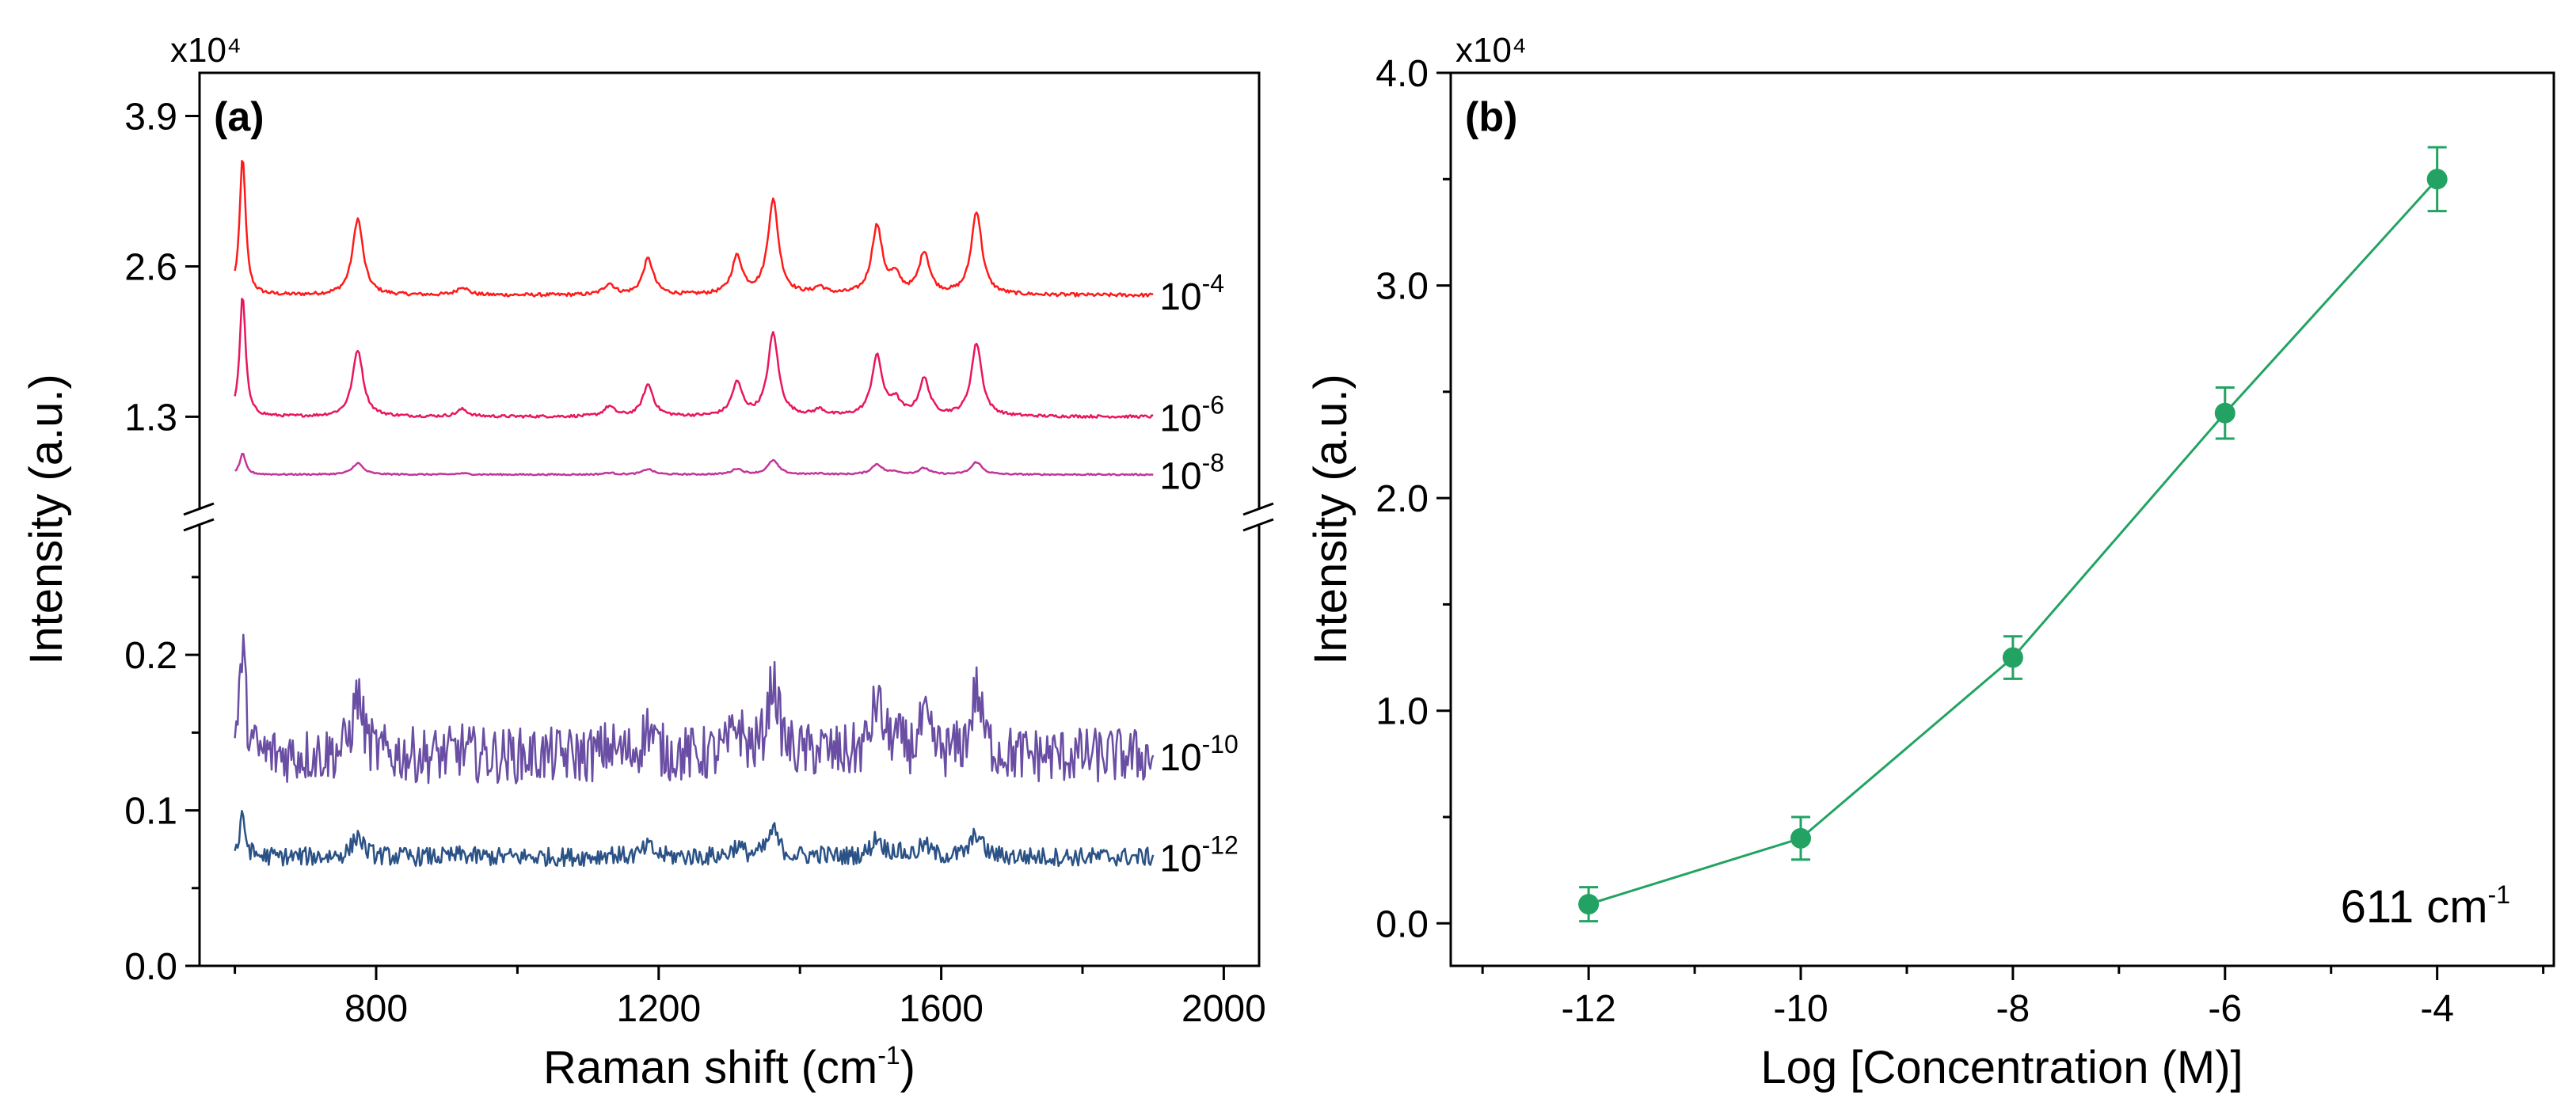 This screenshot has height=1106, width=2576. What do you see at coordinates (46, 519) in the screenshot?
I see `chart-a-y-label: Intensity (a.u.)` at bounding box center [46, 519].